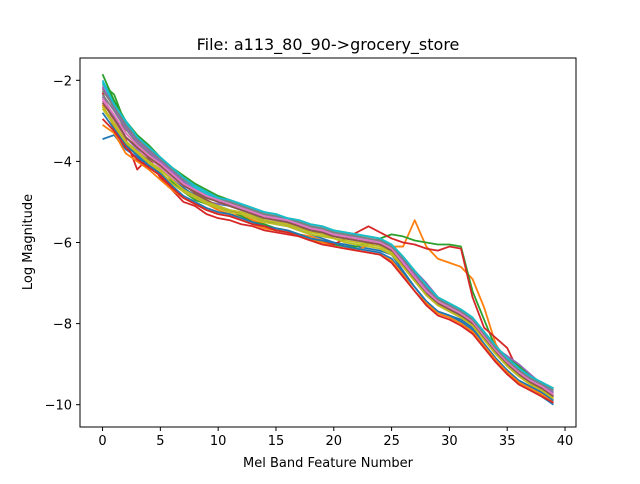 Image resolution: width=640 pixels, height=484 pixels. I want to click on x-tick-label: 15, so click(276, 441).